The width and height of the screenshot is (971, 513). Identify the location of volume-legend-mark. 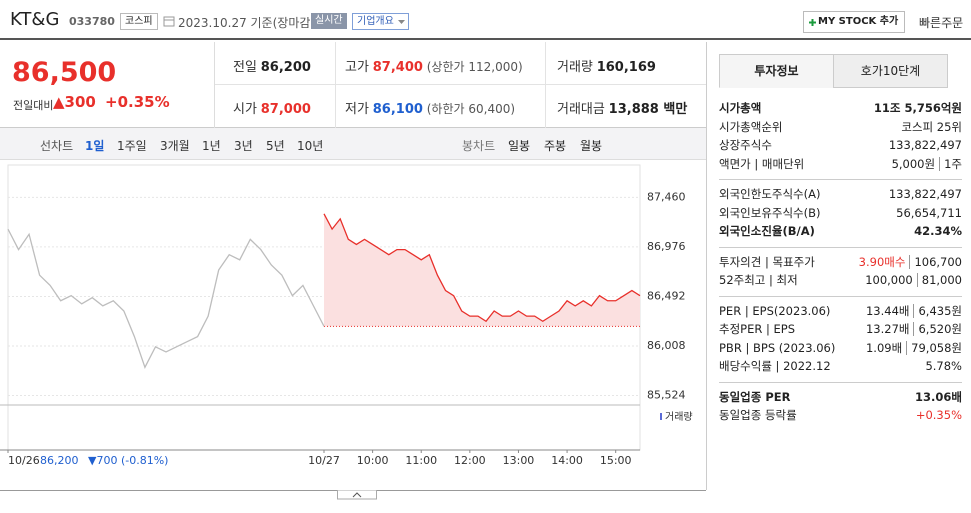
(661, 416).